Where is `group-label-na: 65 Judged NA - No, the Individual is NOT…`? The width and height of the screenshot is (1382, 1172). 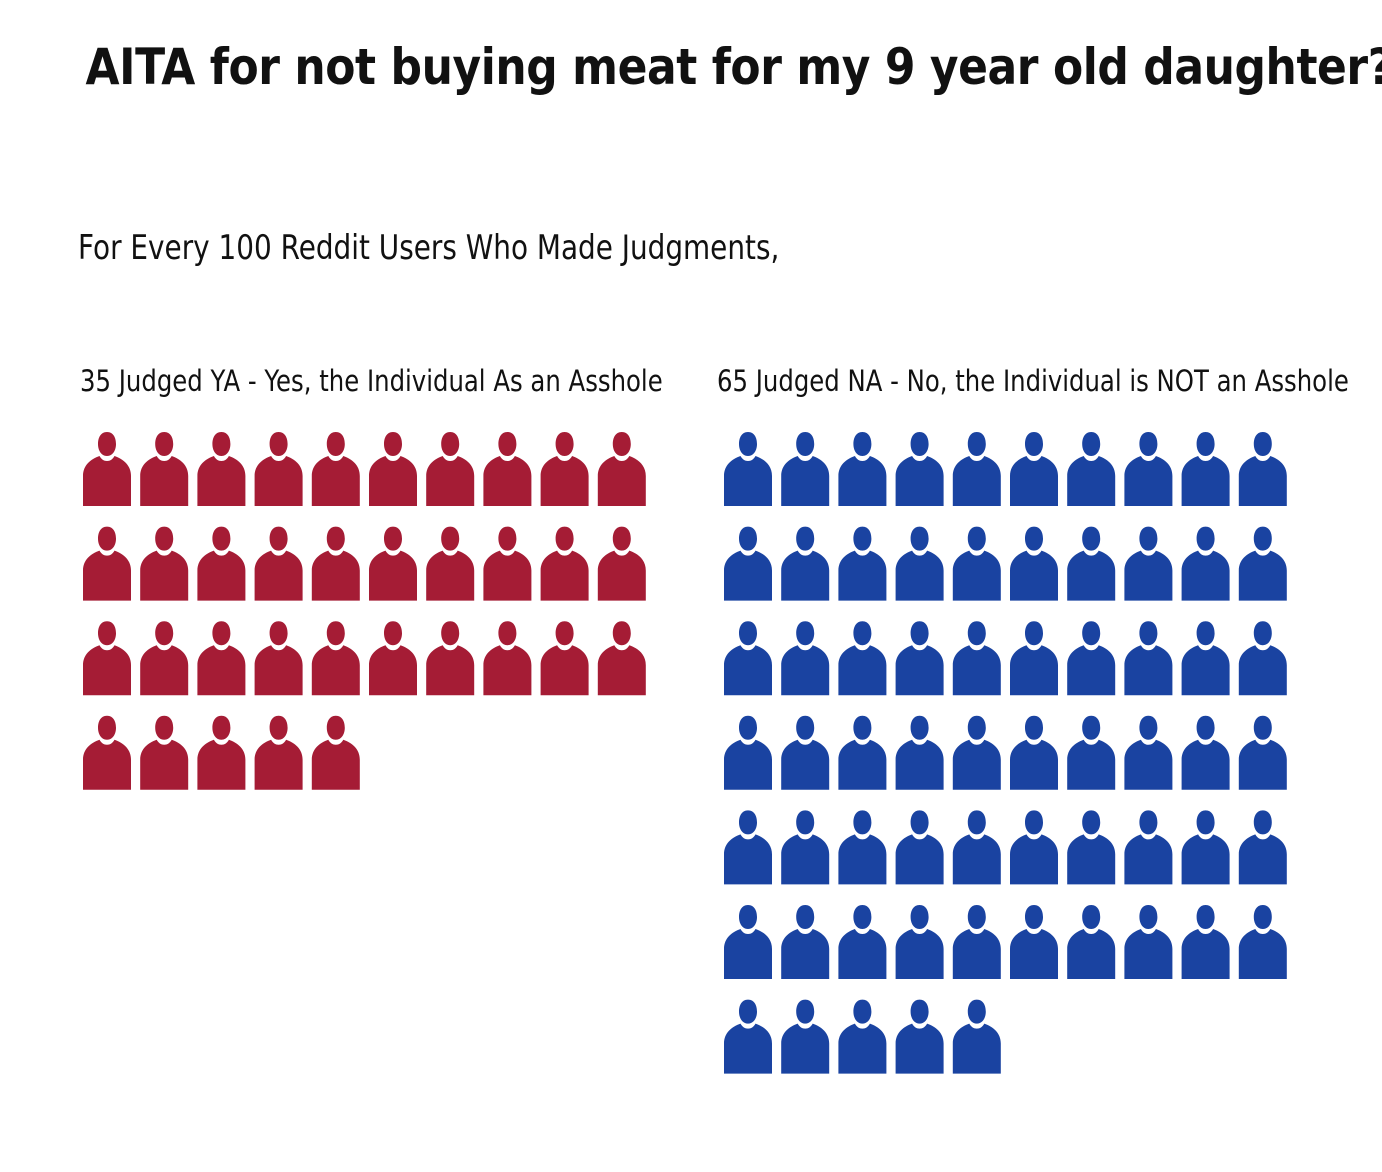
group-label-na: 65 Judged NA - No, the Individual is NOT… is located at coordinates (1033, 381).